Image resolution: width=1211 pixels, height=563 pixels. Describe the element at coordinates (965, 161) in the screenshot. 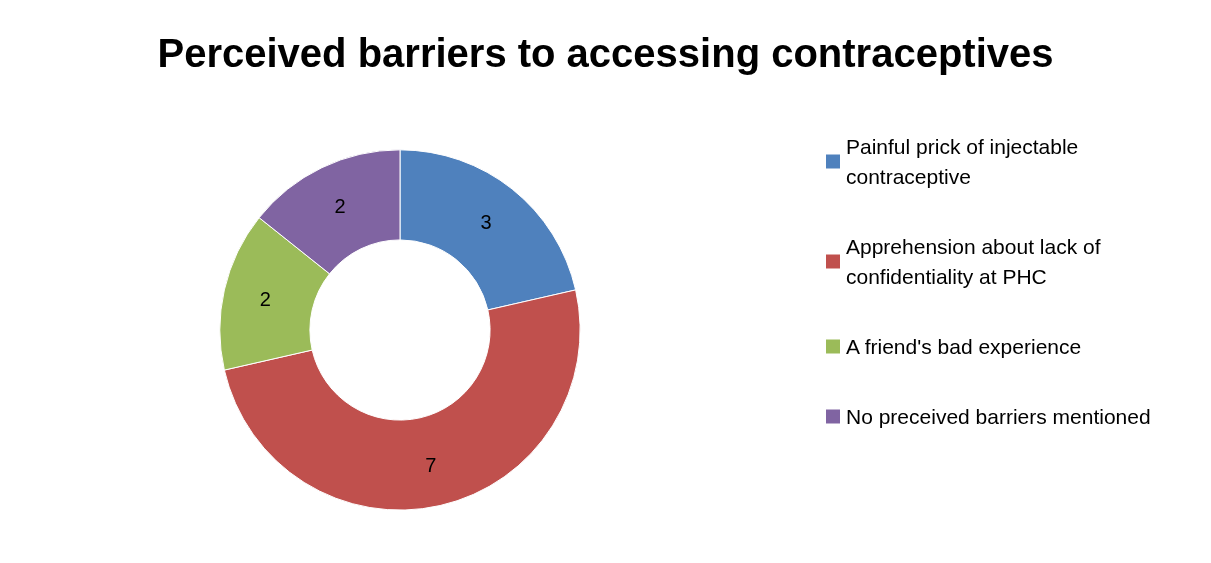

I see `legend-label: Painful prick of injectable contraceptive` at that location.